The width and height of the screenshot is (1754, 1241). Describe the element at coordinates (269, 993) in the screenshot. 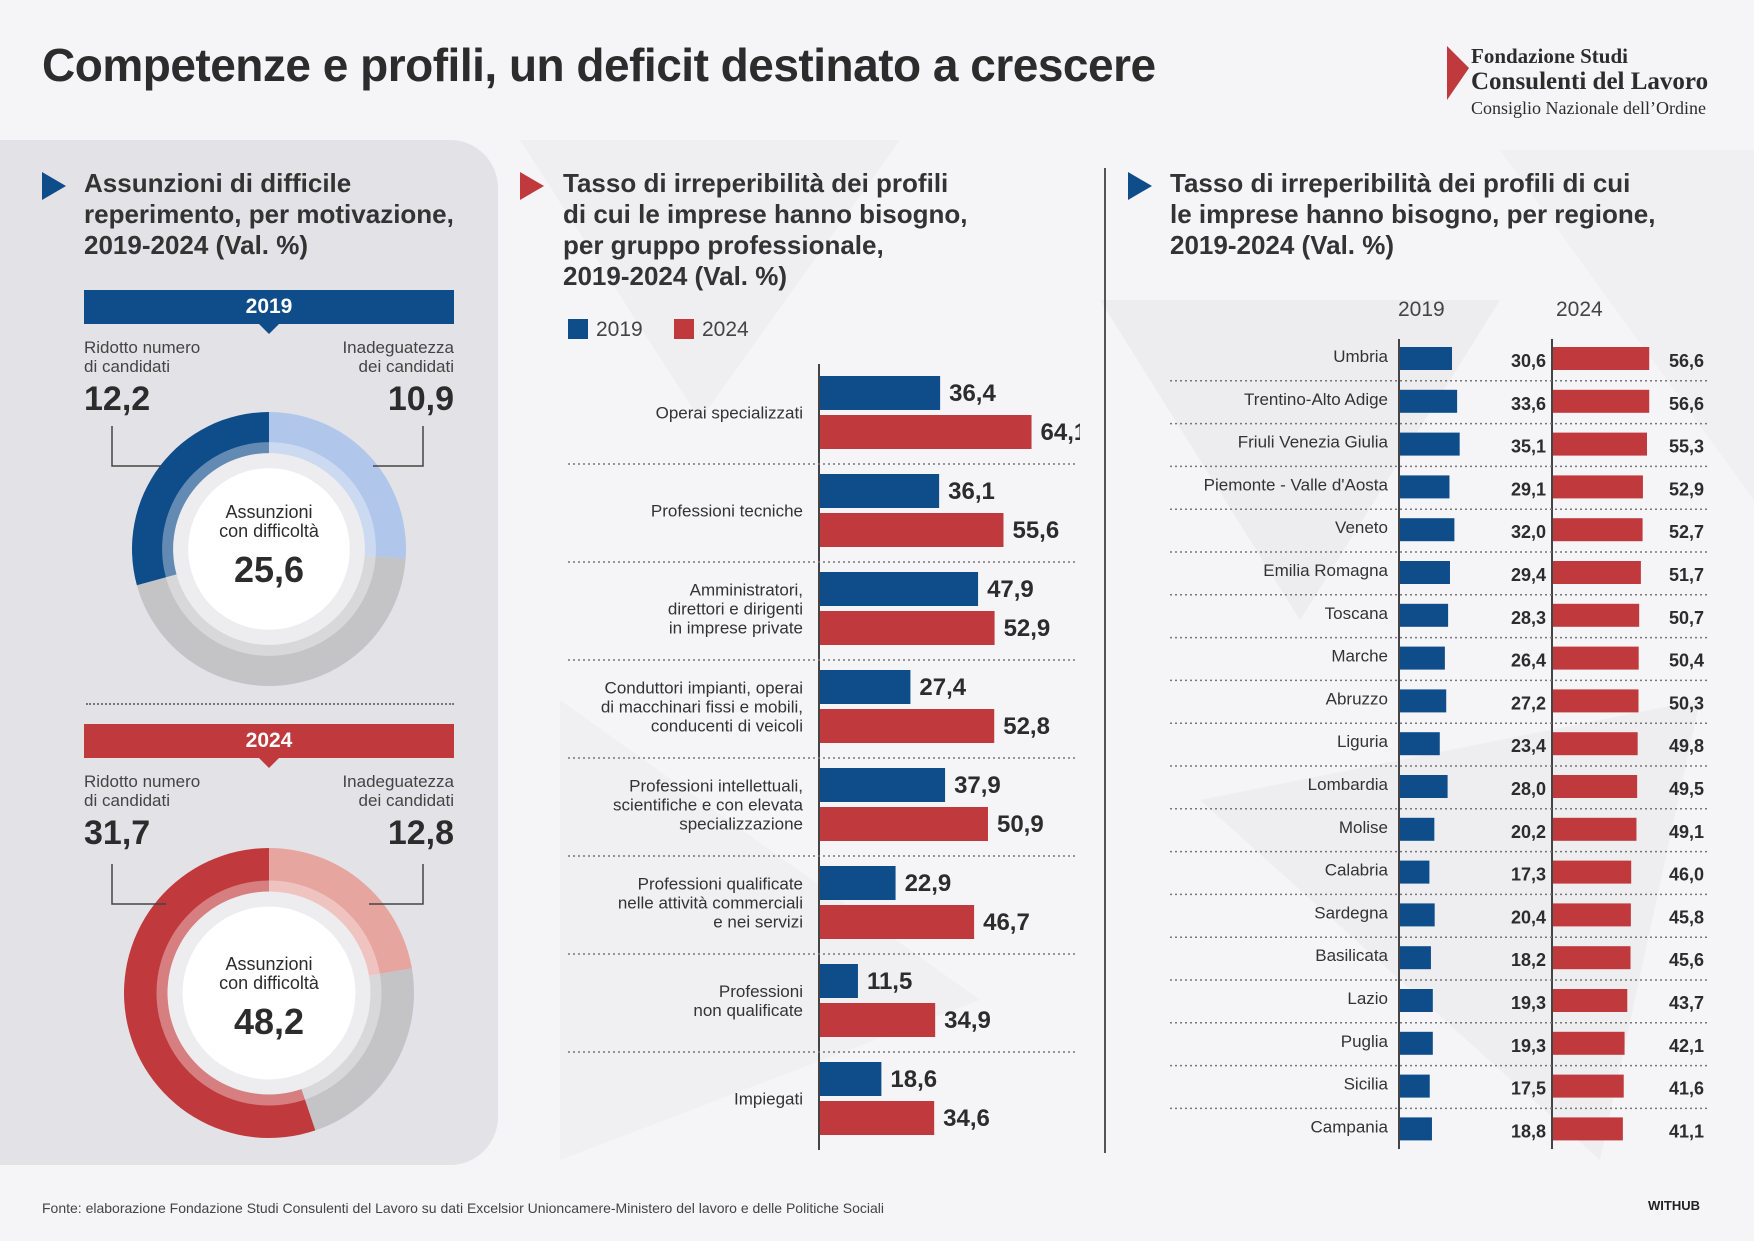

I see `donut-hole` at that location.